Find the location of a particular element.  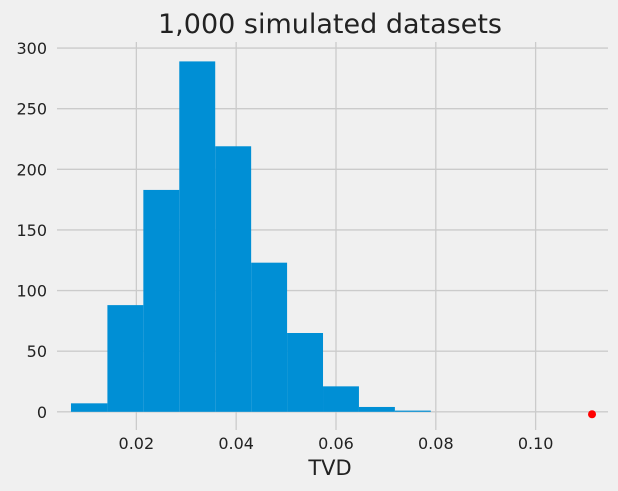

x-axis-label: TVD is located at coordinates (329, 468).